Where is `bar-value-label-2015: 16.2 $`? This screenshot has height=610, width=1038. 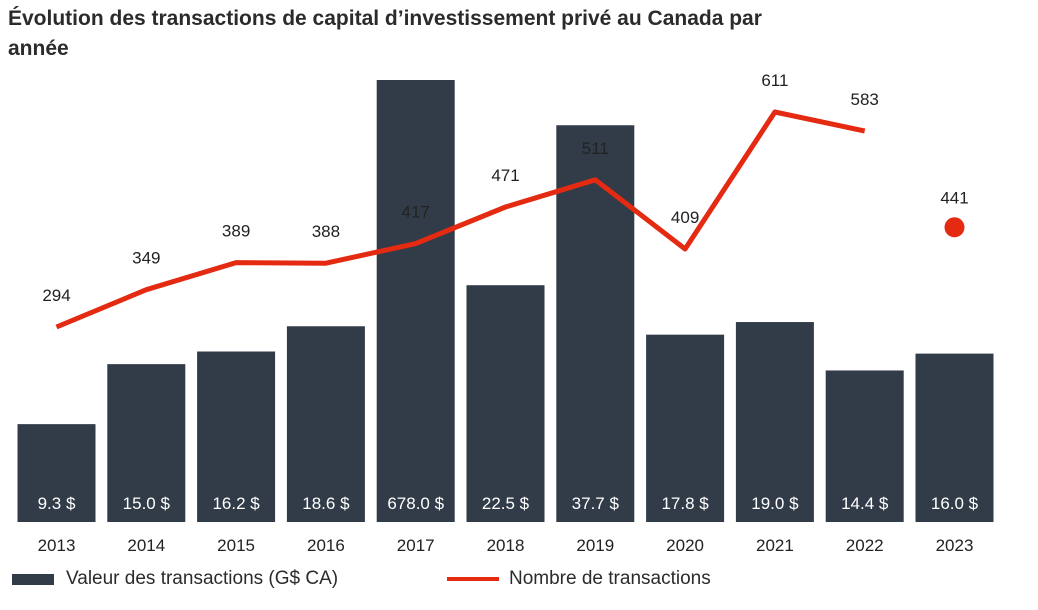 bar-value-label-2015: 16.2 $ is located at coordinates (236, 503).